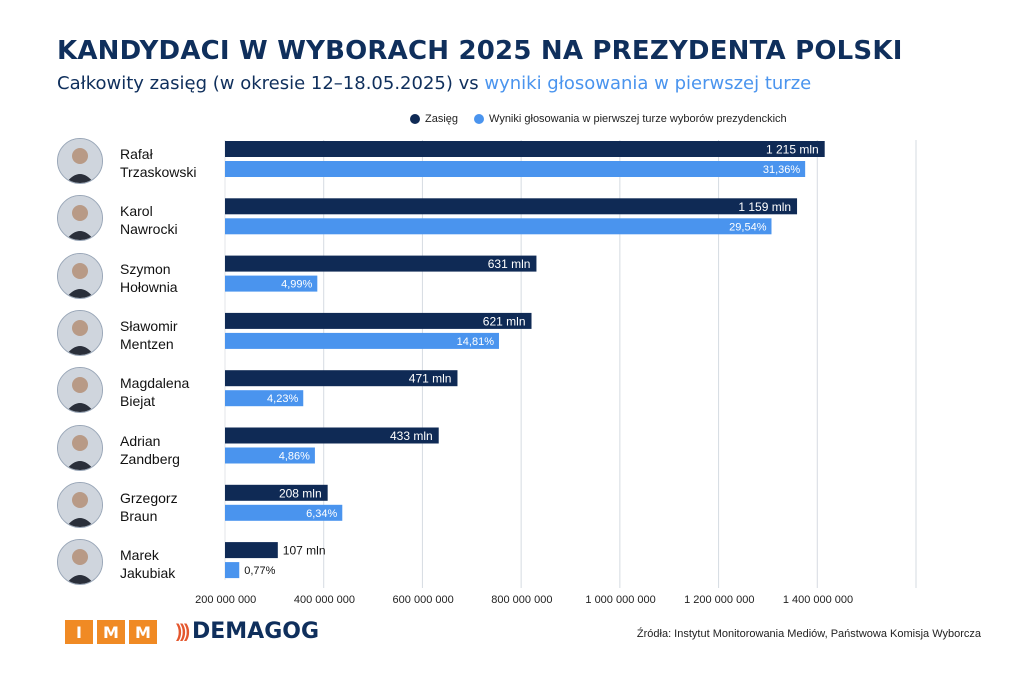 The width and height of the screenshot is (1024, 683). Describe the element at coordinates (509, 264) in the screenshot. I see `reach-data-label: 631 mln` at that location.